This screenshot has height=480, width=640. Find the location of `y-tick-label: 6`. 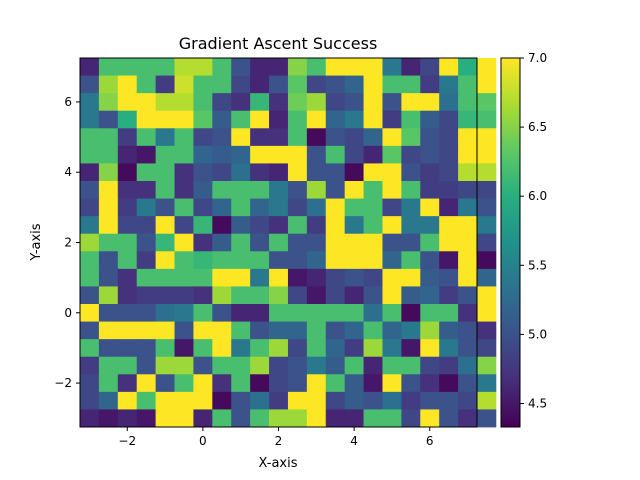

y-tick-label: 6 is located at coordinates (68, 102).